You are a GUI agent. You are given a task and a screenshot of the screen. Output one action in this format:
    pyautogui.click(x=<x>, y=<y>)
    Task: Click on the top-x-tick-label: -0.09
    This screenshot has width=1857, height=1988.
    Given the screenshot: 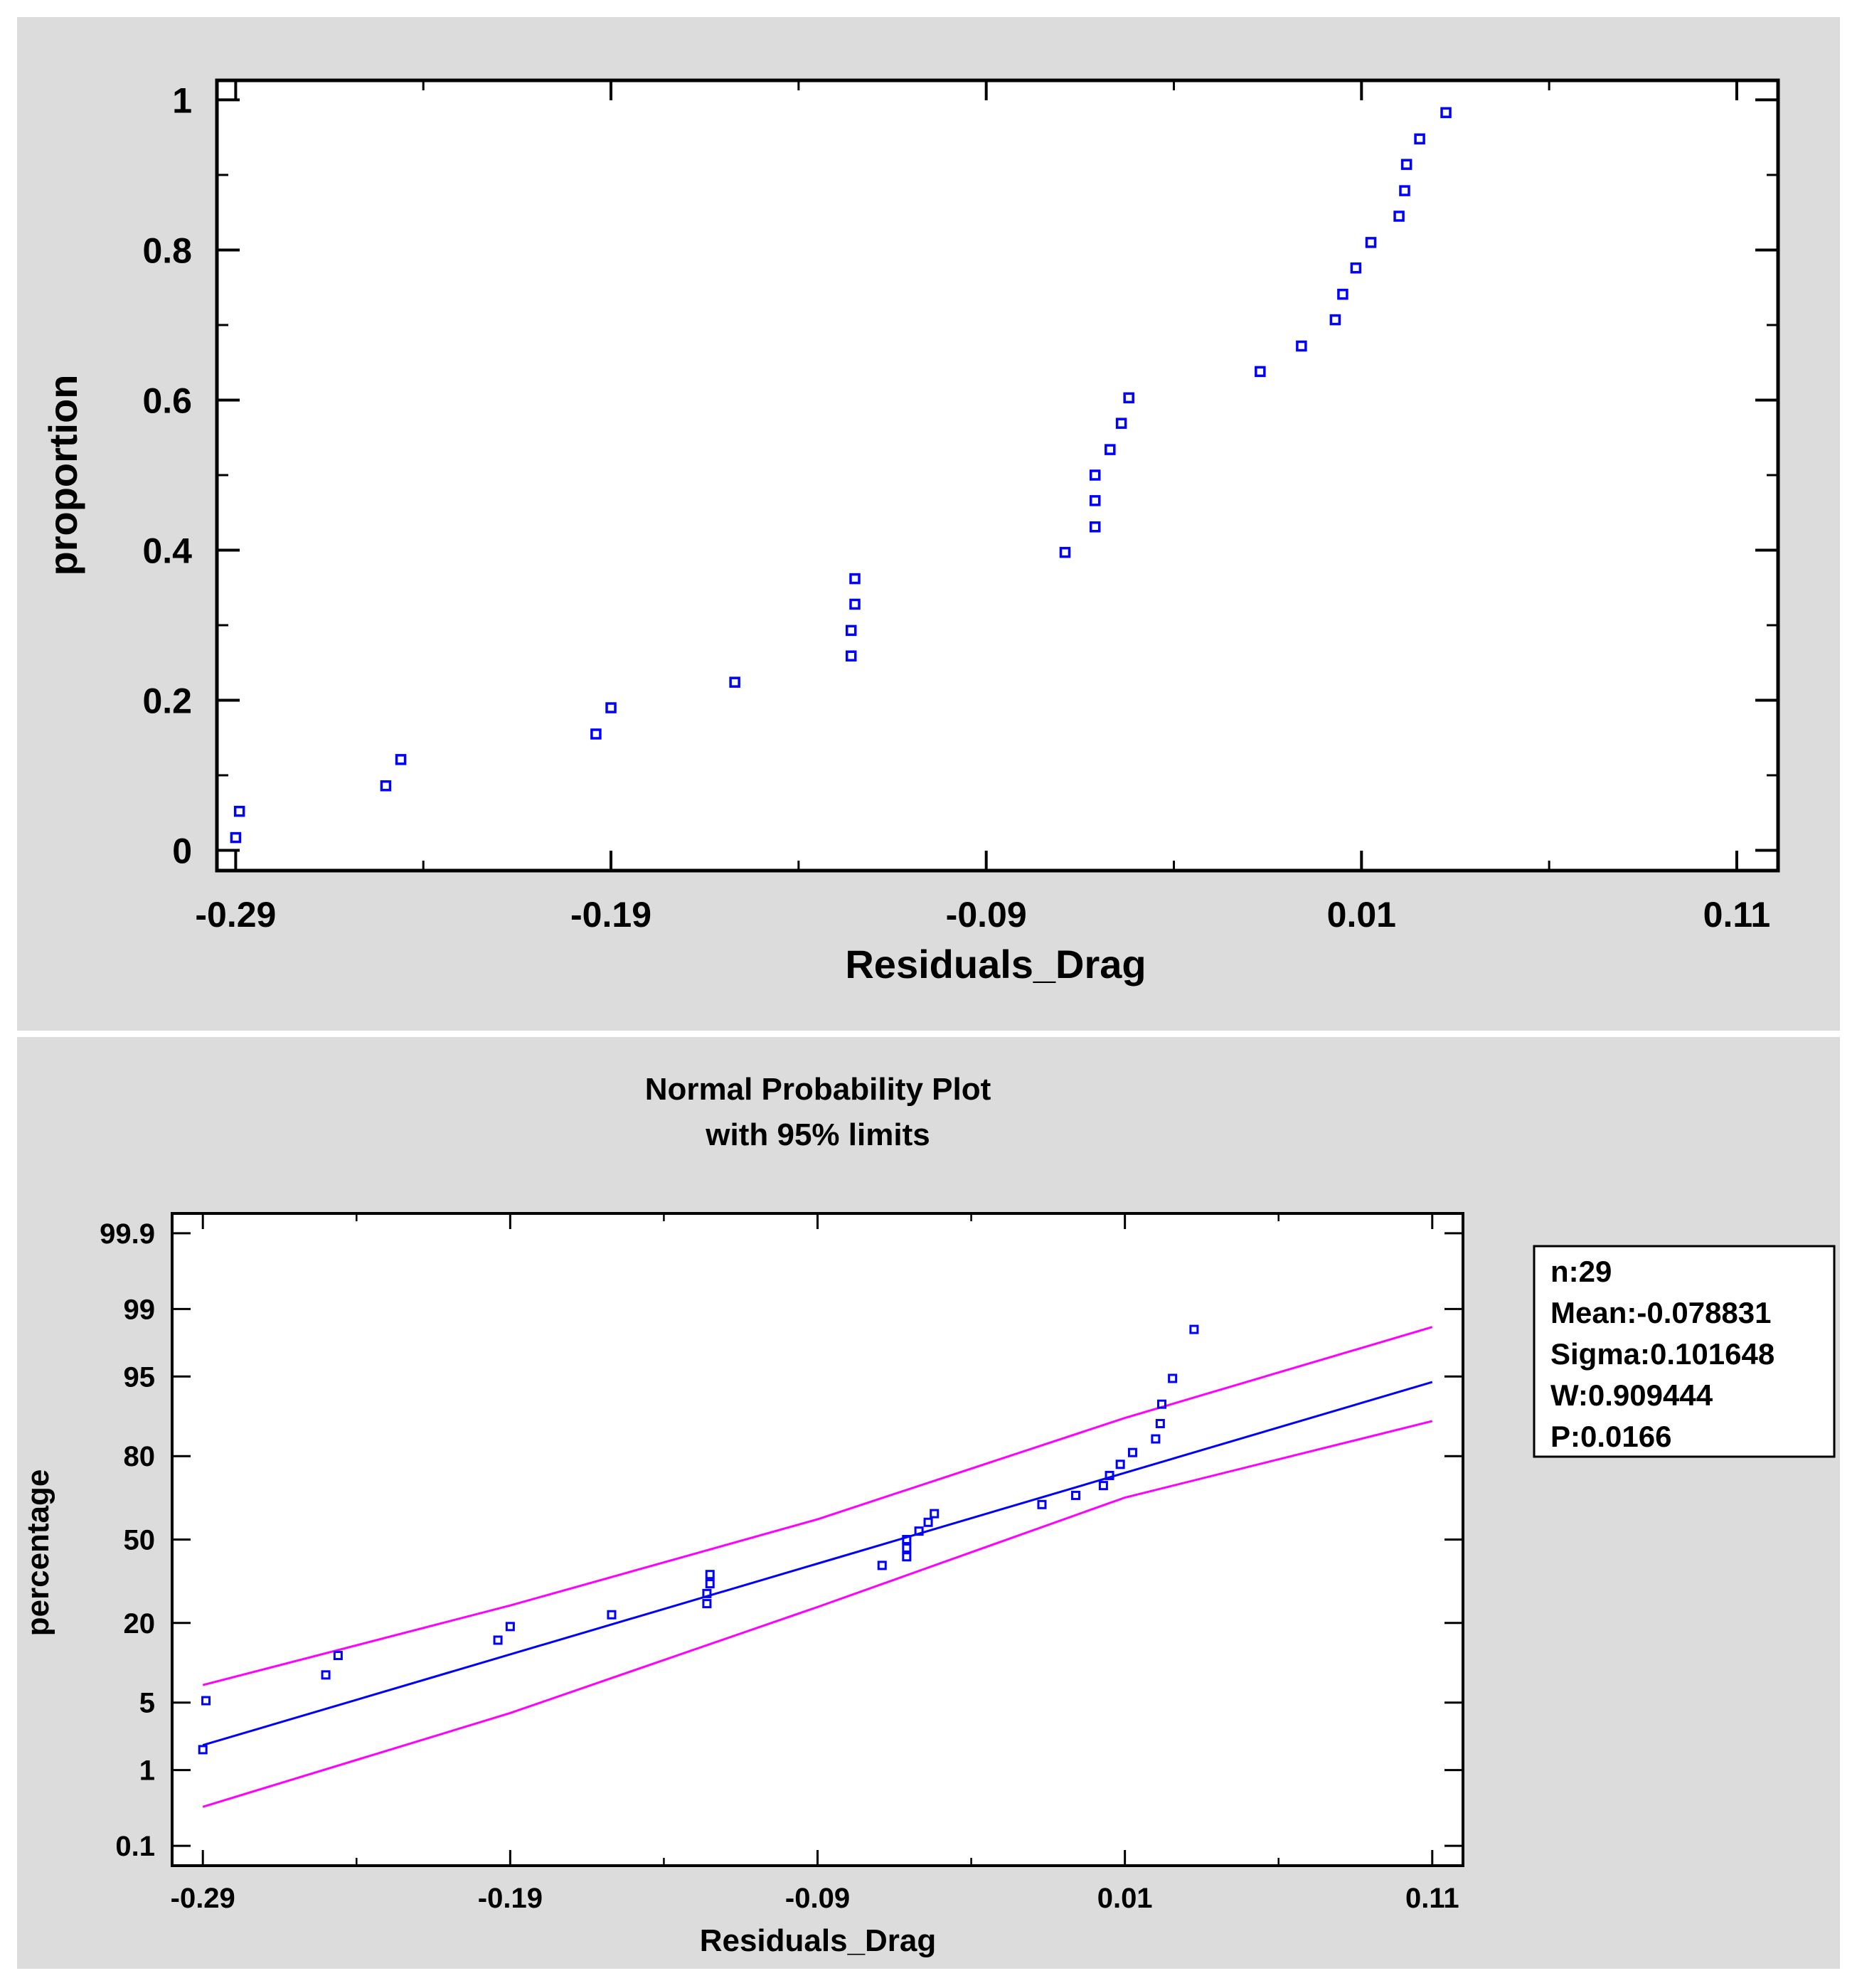 What is the action you would take?
    pyautogui.click(x=986, y=915)
    